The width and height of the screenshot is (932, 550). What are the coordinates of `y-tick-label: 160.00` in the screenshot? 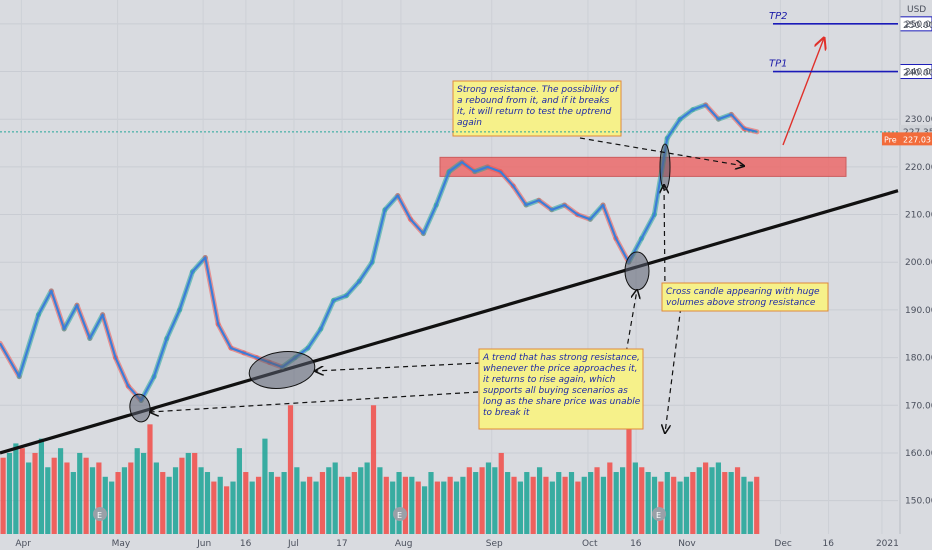 It's located at (918, 454).